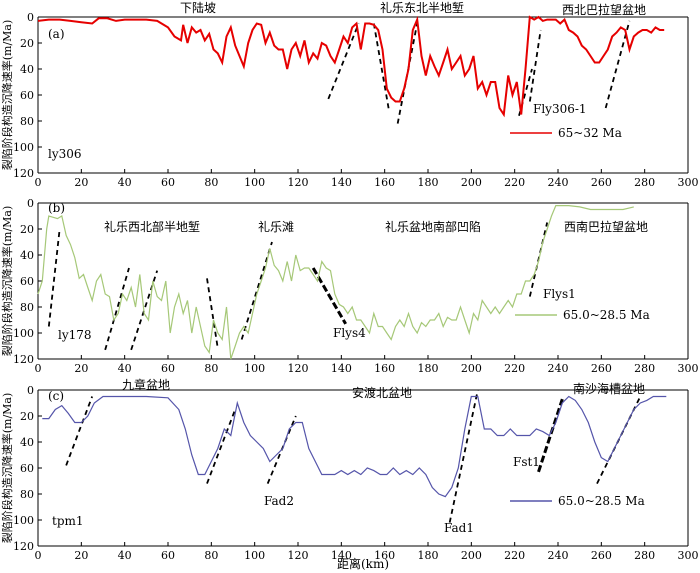 This screenshot has height=573, width=700. I want to click on fault-label: Fad2, so click(279, 501).